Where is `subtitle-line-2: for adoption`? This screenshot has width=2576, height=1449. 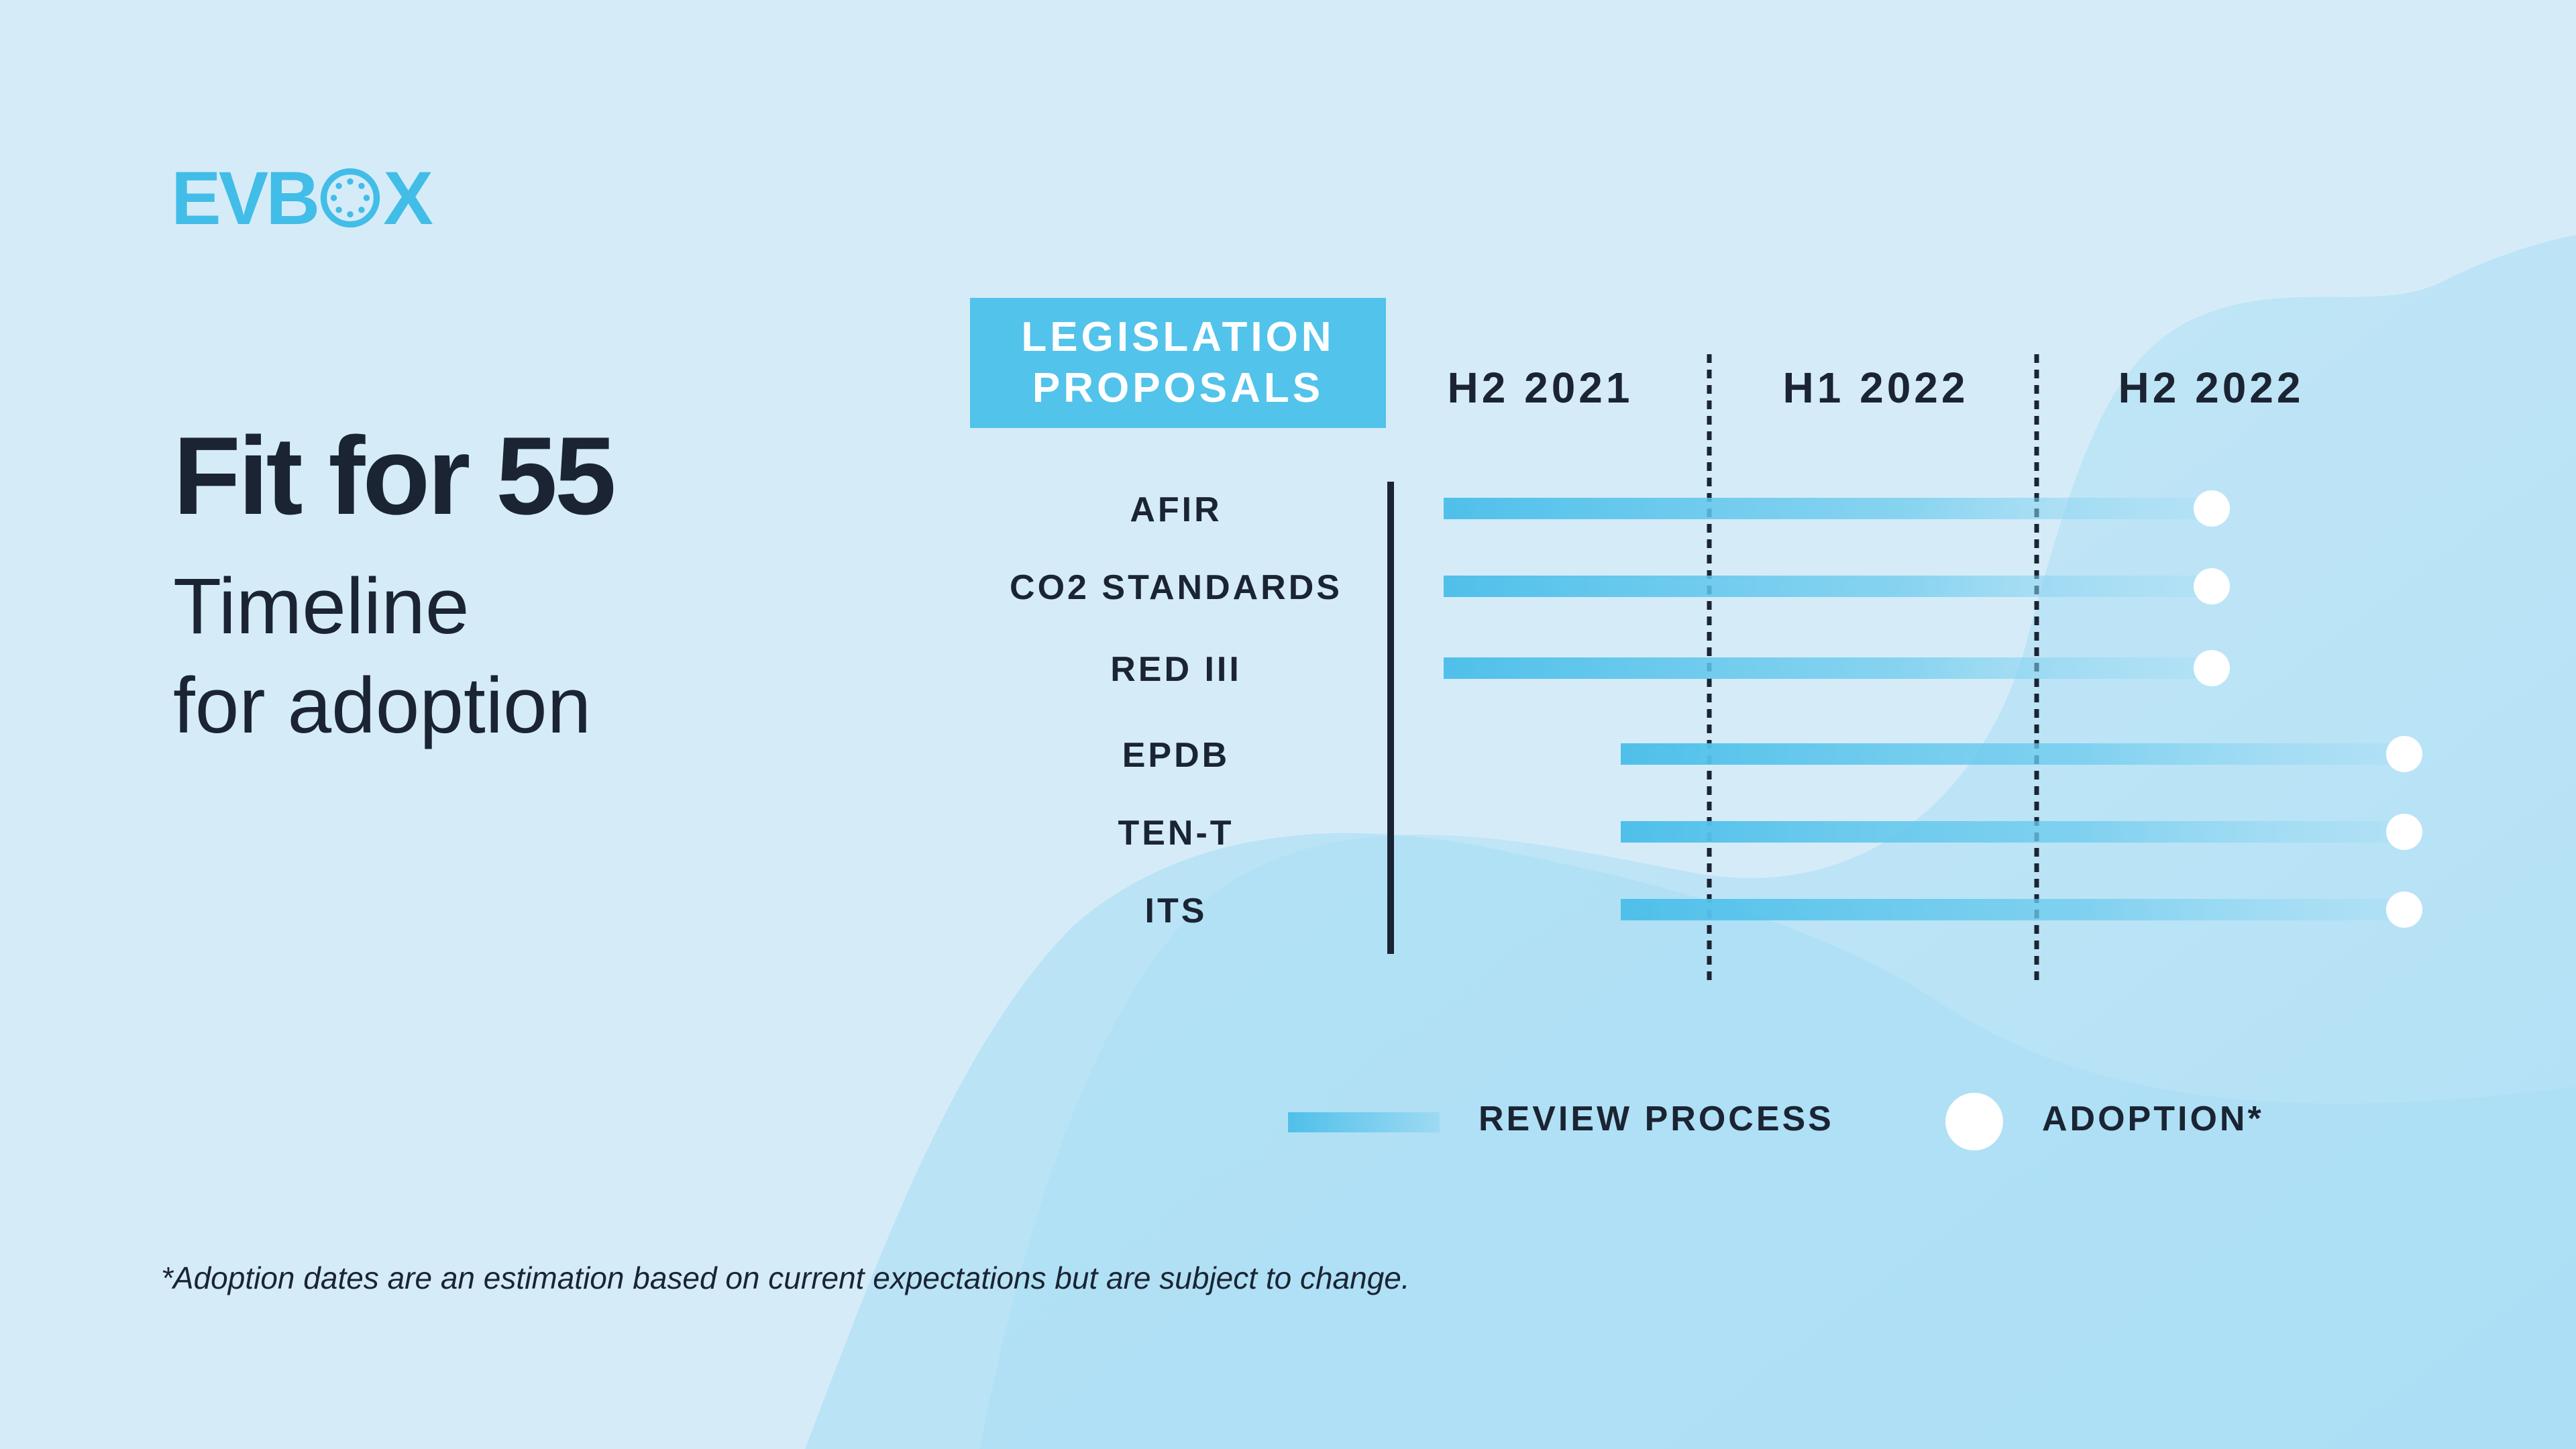 subtitle-line-2: for adoption is located at coordinates (382, 705).